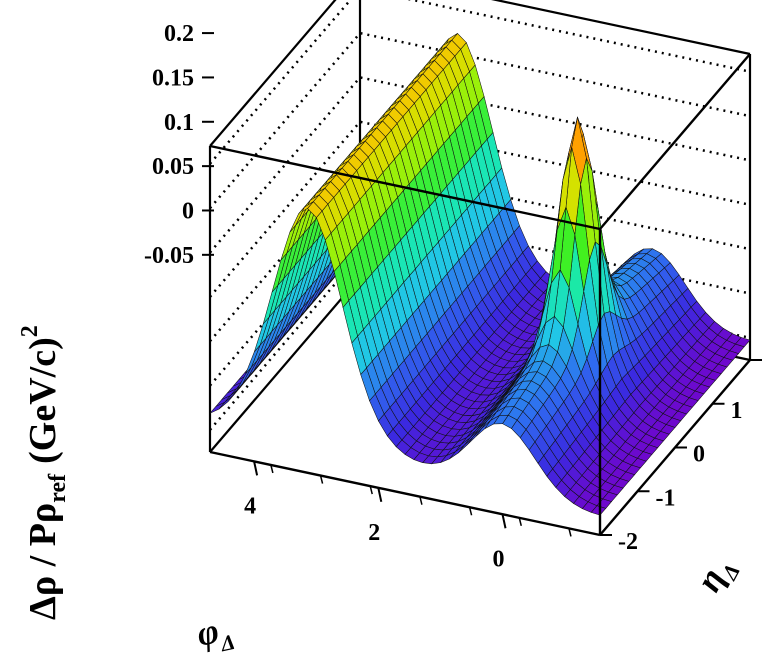  I want to click on y-axis-title-main: Δρ / Pρ, so click(43, 561).